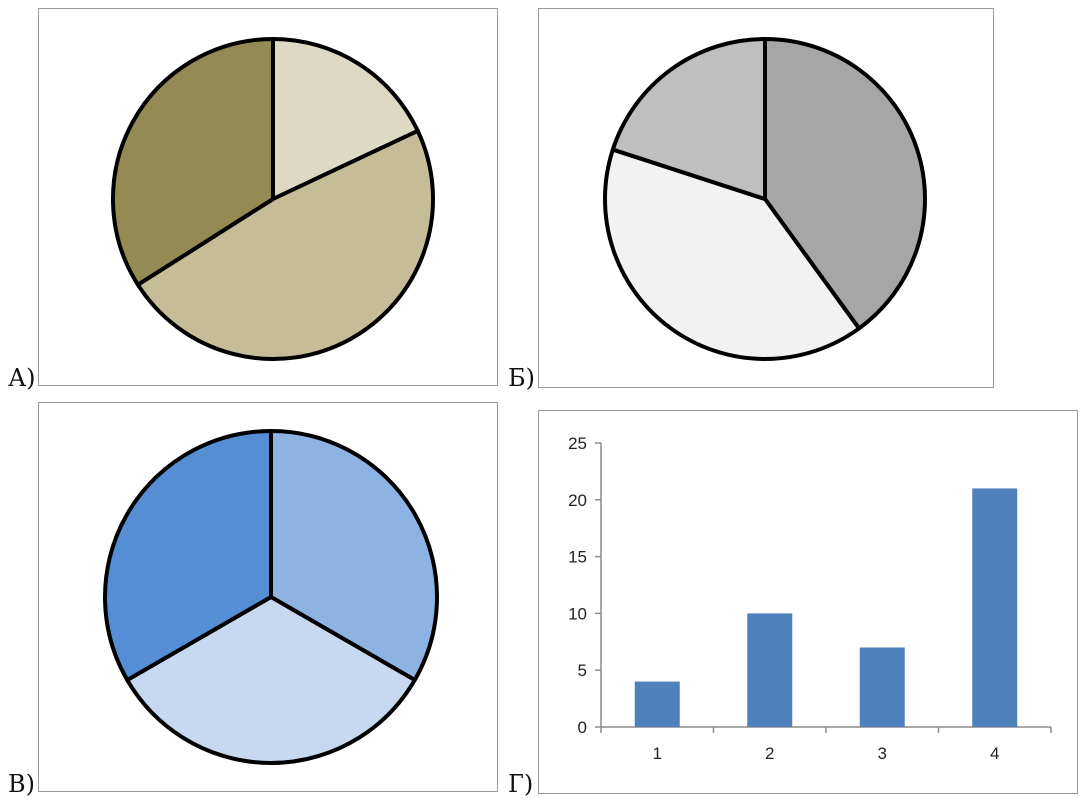 This screenshot has height=798, width=1082. Describe the element at coordinates (577, 443) in the screenshot. I see `y-tick-label: 25` at that location.